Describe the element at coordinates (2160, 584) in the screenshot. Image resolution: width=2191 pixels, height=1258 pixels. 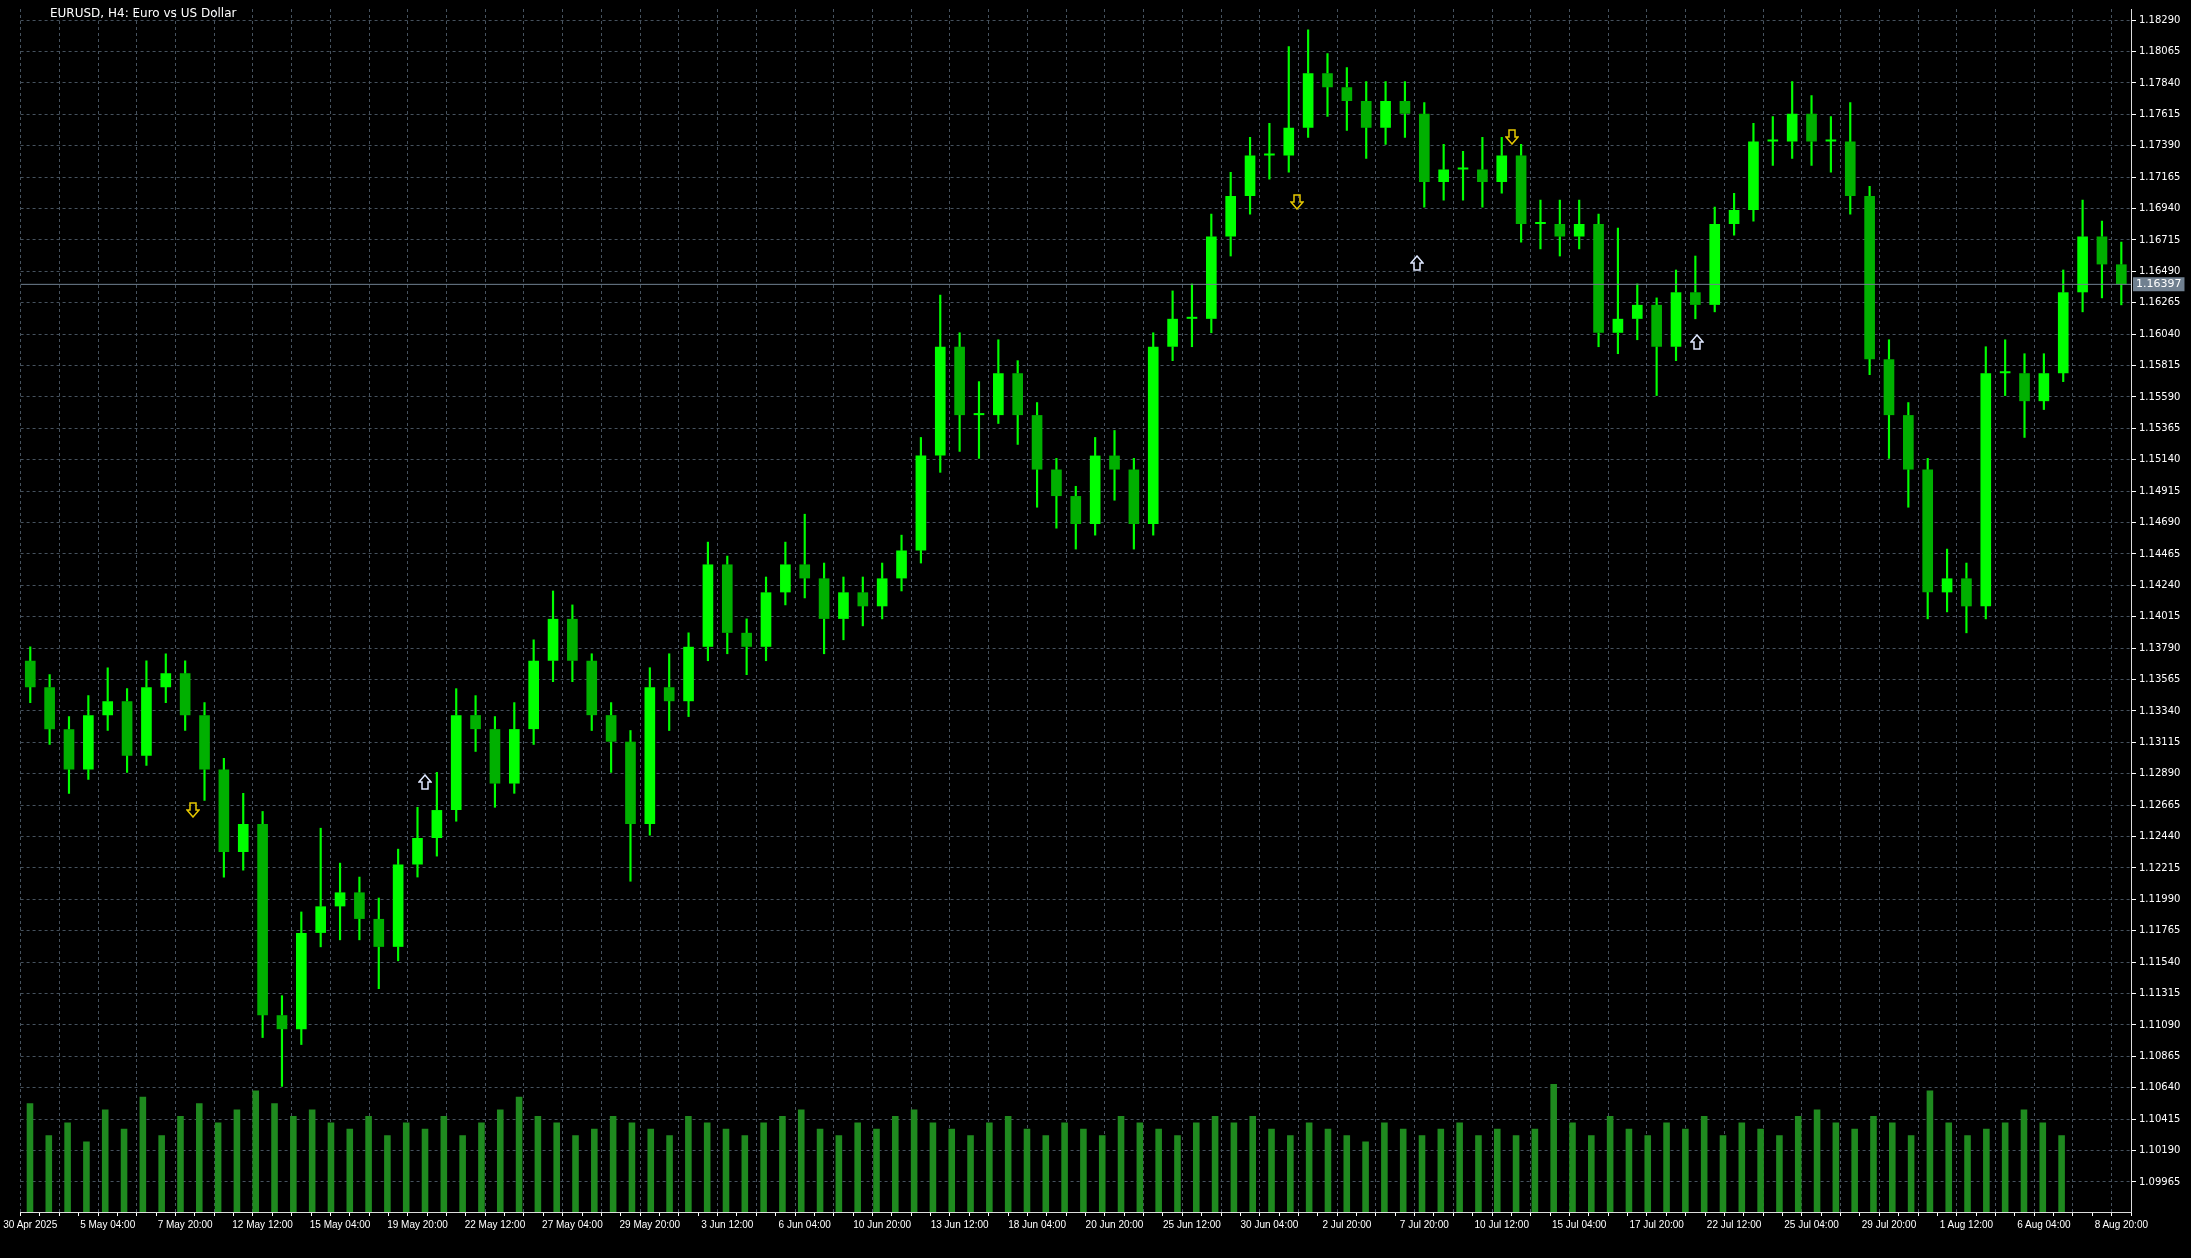
I see `y-tick-label: 1.14240` at that location.